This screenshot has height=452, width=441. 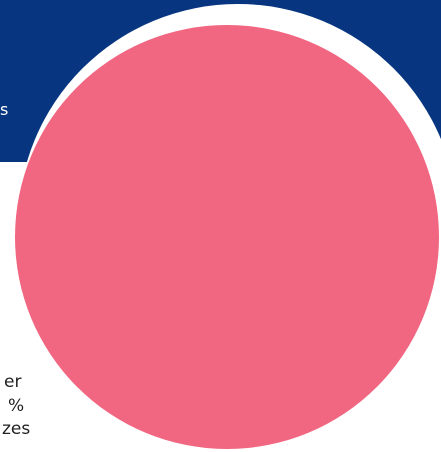 What do you see at coordinates (4, 109) in the screenshot?
I see `banner-text-fragment: s` at bounding box center [4, 109].